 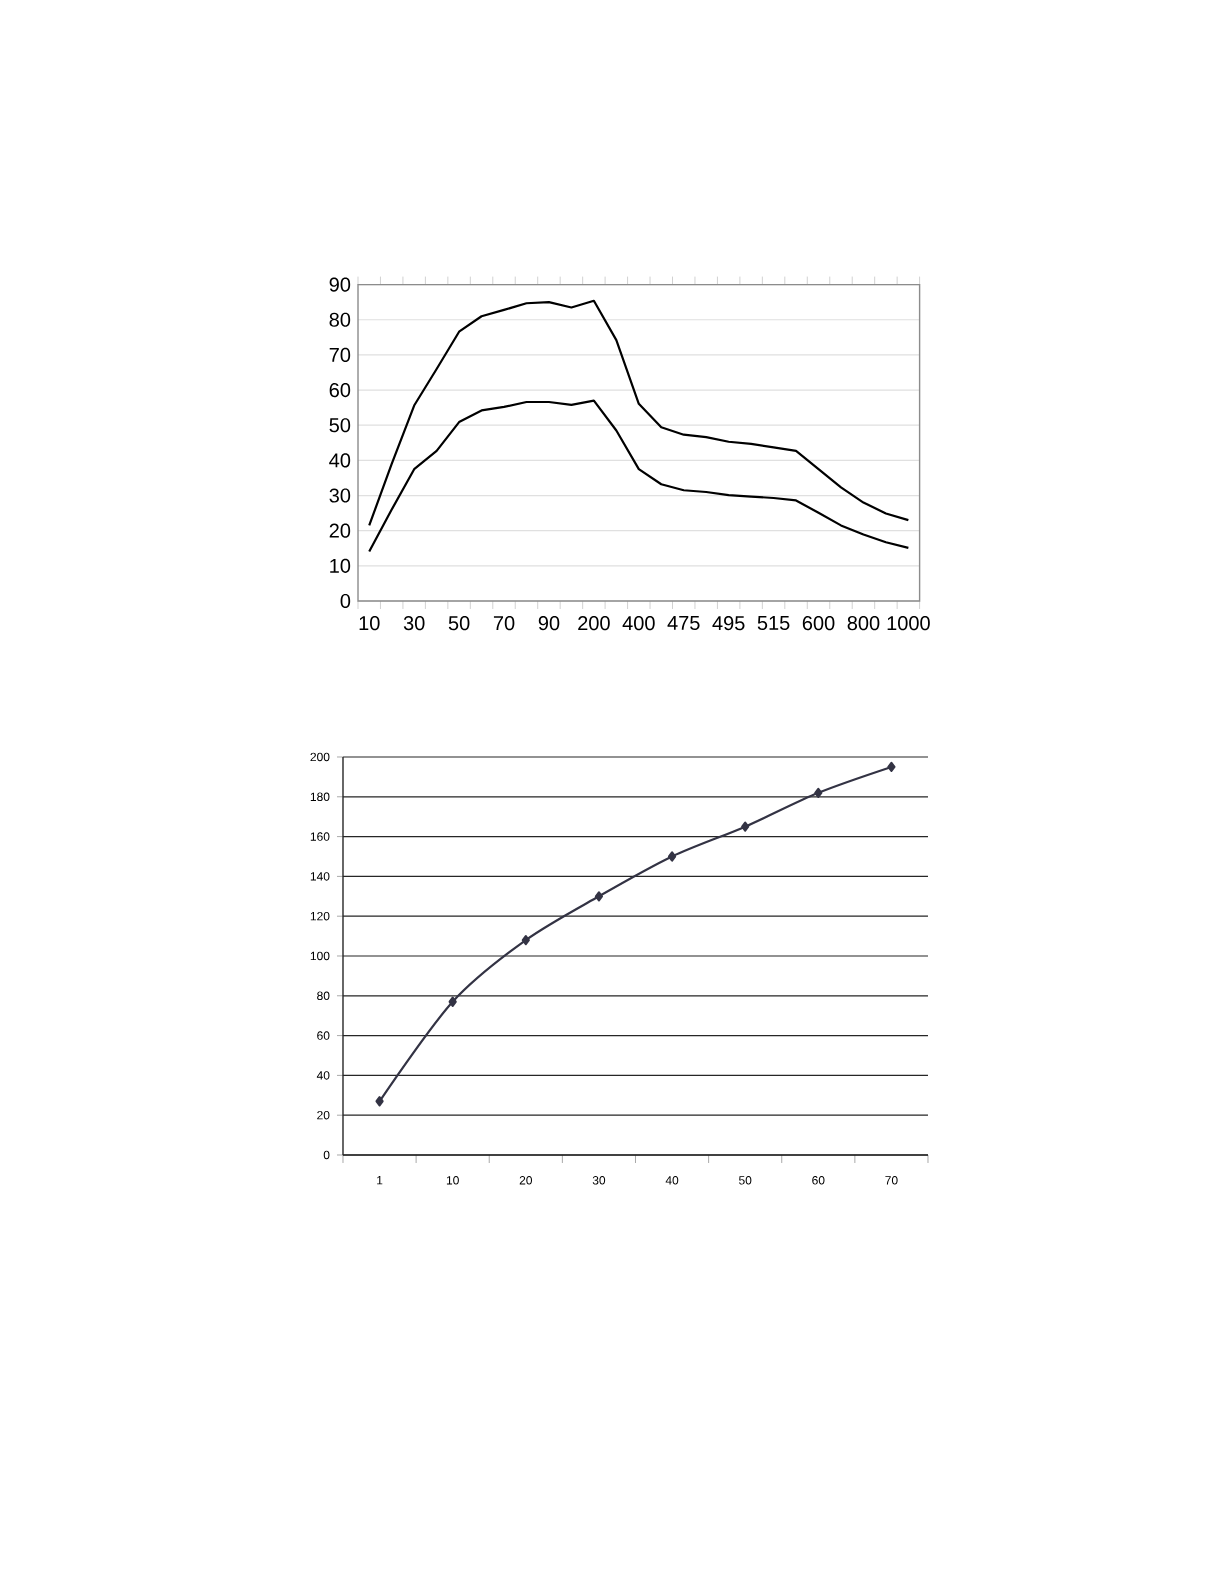 What do you see at coordinates (683, 623) in the screenshot?
I see `x-tick-label: 475` at bounding box center [683, 623].